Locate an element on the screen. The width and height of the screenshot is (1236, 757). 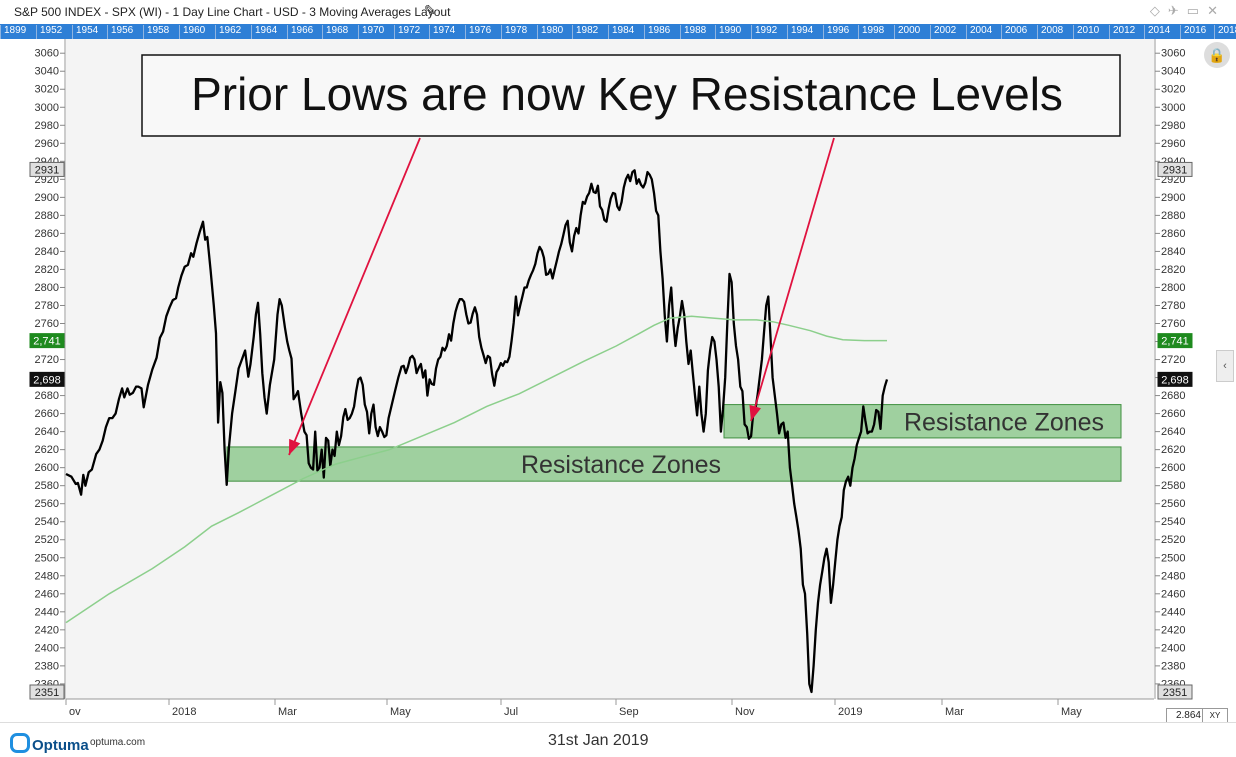
axis-tag-label: 2931 is located at coordinates (47, 170).